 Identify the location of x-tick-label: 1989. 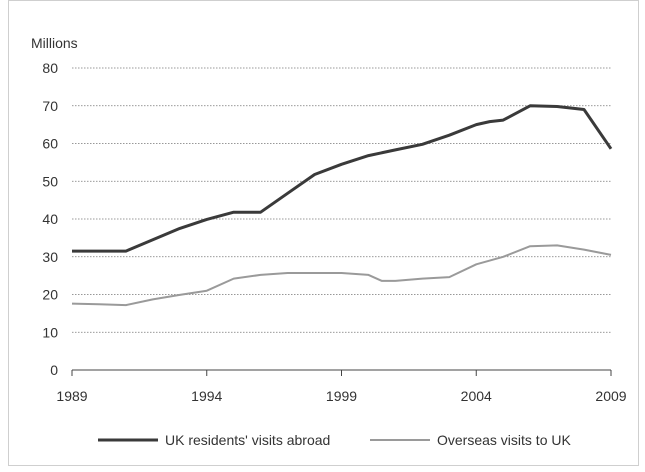
(71, 396).